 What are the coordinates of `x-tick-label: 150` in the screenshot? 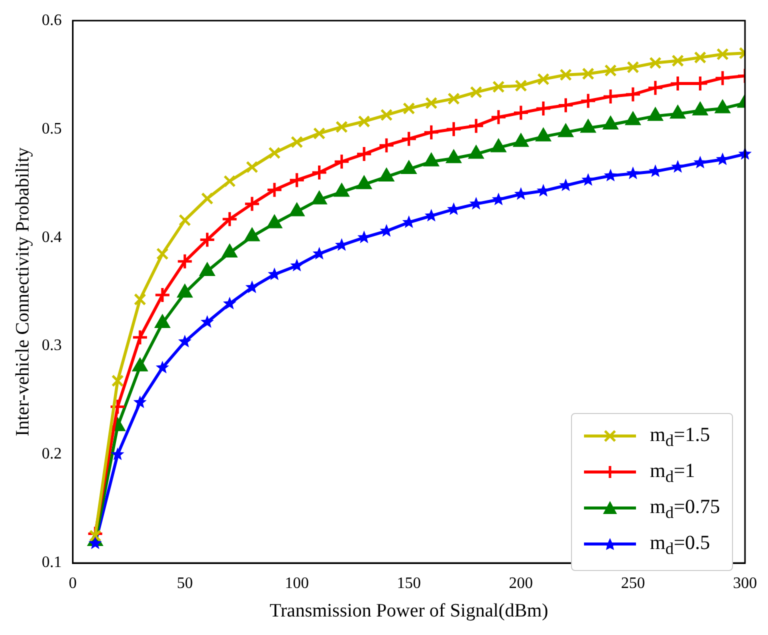 It's located at (408, 583).